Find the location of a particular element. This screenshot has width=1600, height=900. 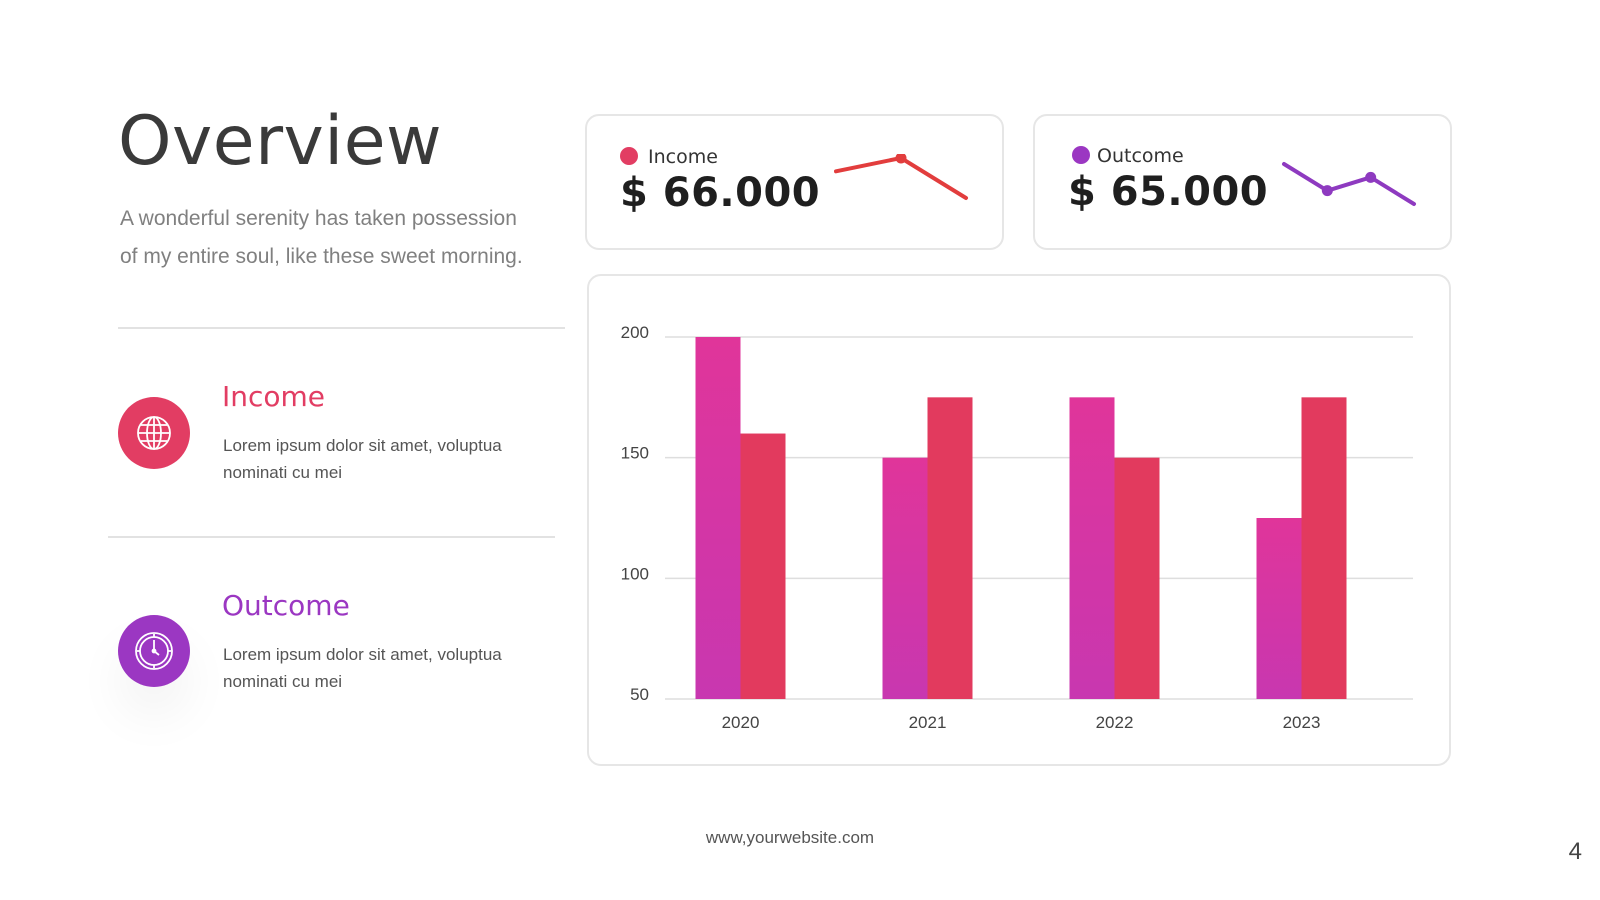

income-sparkline is located at coordinates (901, 177).